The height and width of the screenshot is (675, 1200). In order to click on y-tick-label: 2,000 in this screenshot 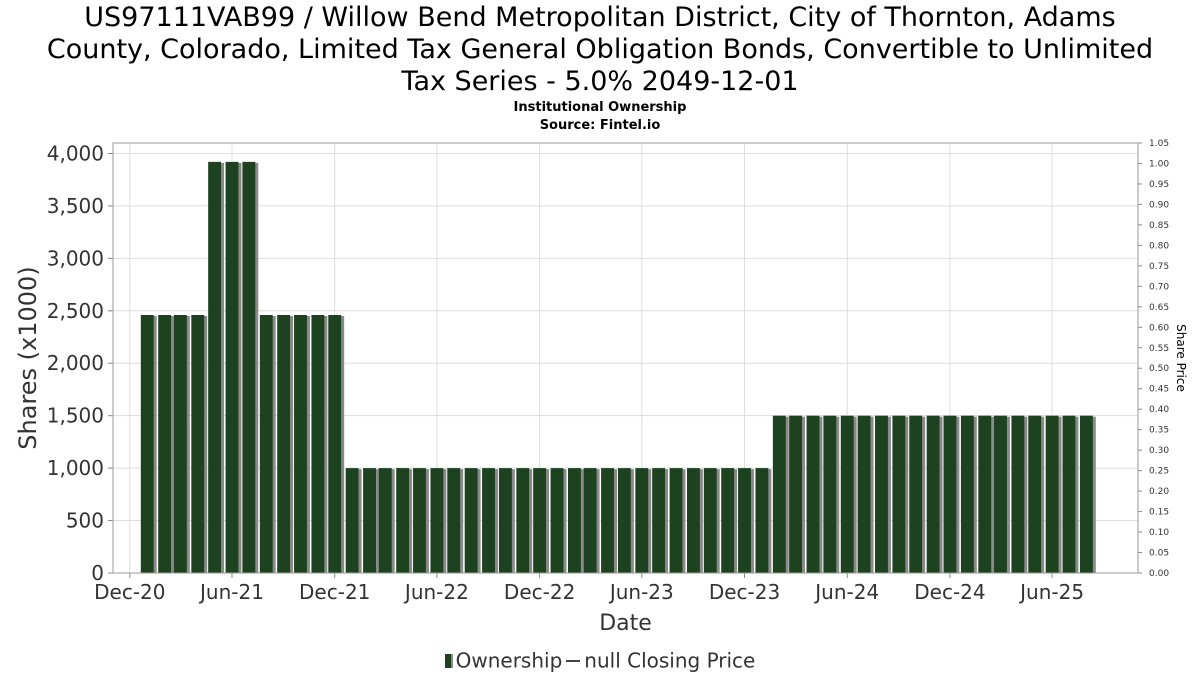, I will do `click(75, 363)`.